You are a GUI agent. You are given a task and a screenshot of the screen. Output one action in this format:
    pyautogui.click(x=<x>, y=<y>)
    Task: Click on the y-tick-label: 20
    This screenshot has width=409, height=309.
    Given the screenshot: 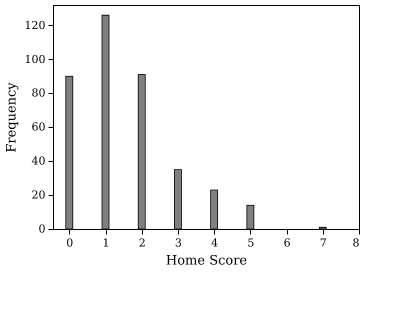 What is the action you would take?
    pyautogui.click(x=39, y=195)
    